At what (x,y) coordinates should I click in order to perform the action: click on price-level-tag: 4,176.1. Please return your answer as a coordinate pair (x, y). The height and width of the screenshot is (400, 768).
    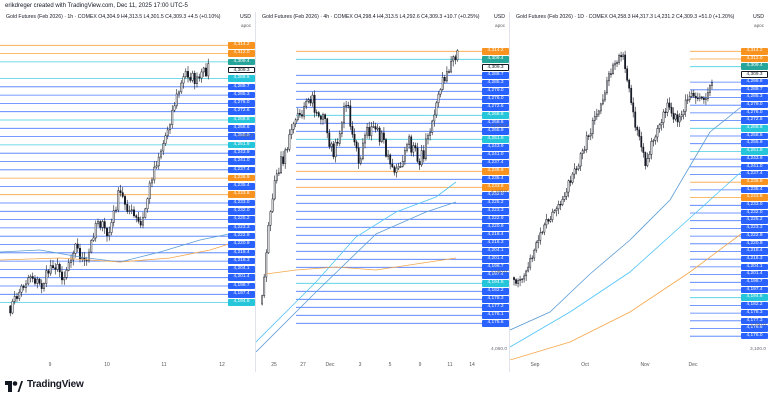
    Looking at the image, I should click on (495, 315).